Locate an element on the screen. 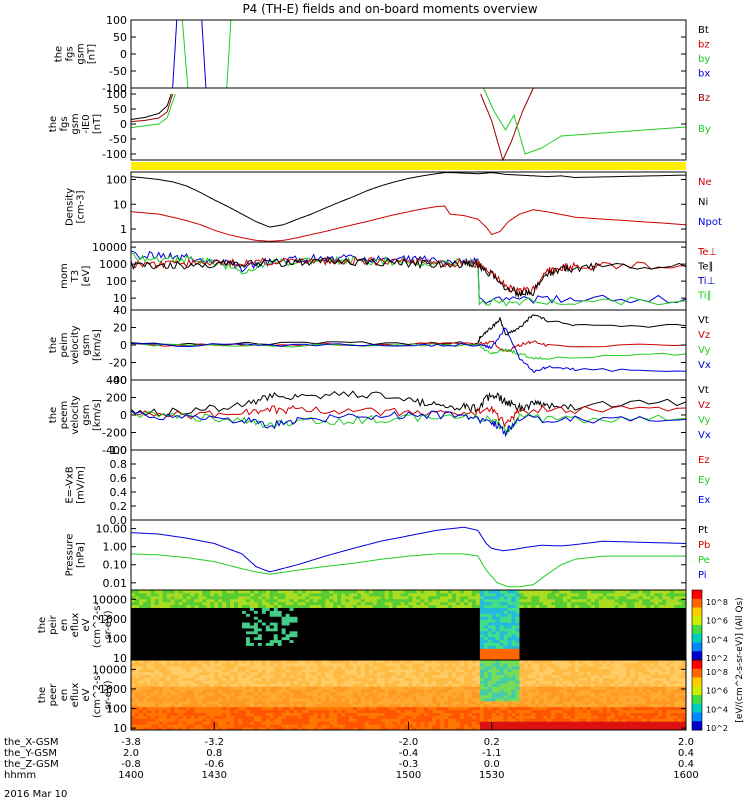 This screenshot has width=750, height=804. colorbar-tick-label: 10^4 is located at coordinates (717, 709).